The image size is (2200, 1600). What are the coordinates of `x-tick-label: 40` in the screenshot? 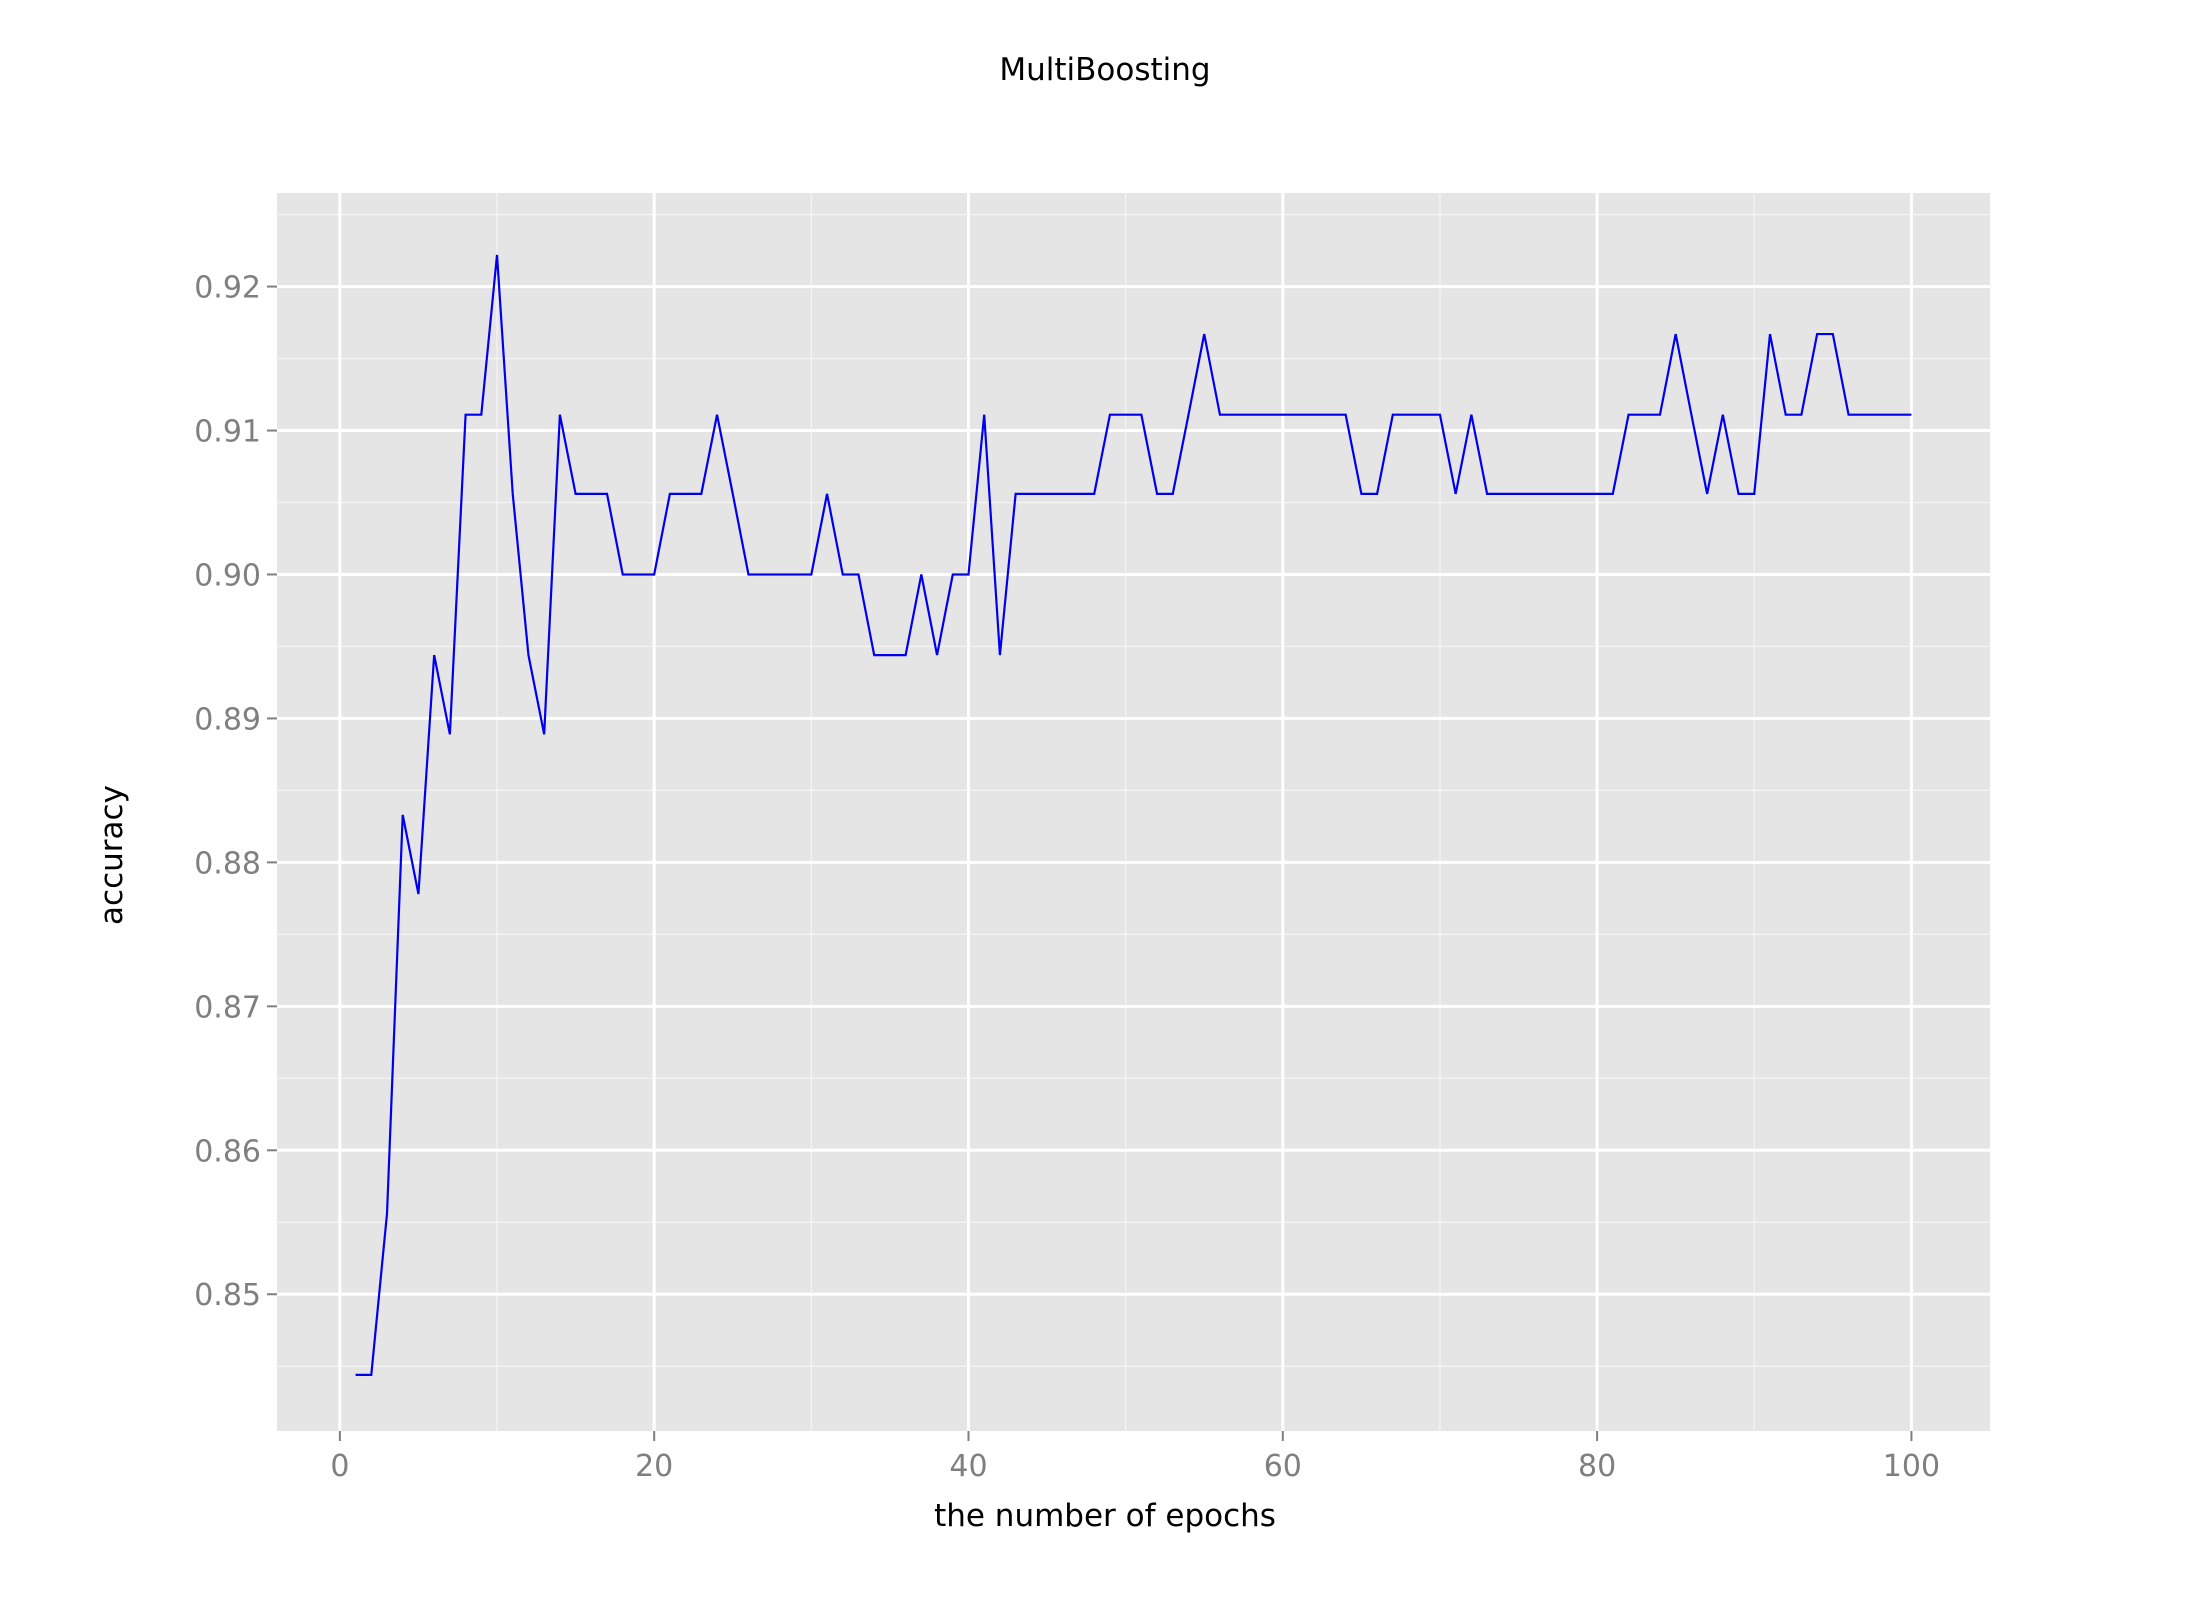 It's located at (968, 1466).